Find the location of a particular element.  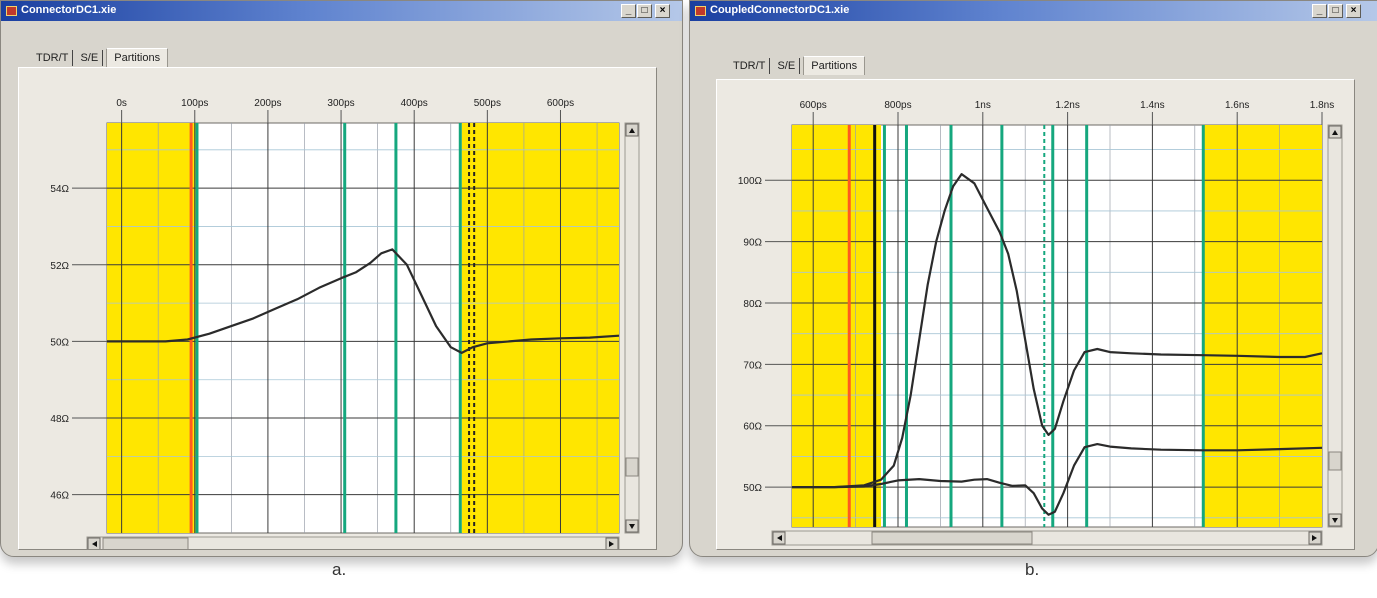

x-tick-label: 1ns is located at coordinates (983, 105).